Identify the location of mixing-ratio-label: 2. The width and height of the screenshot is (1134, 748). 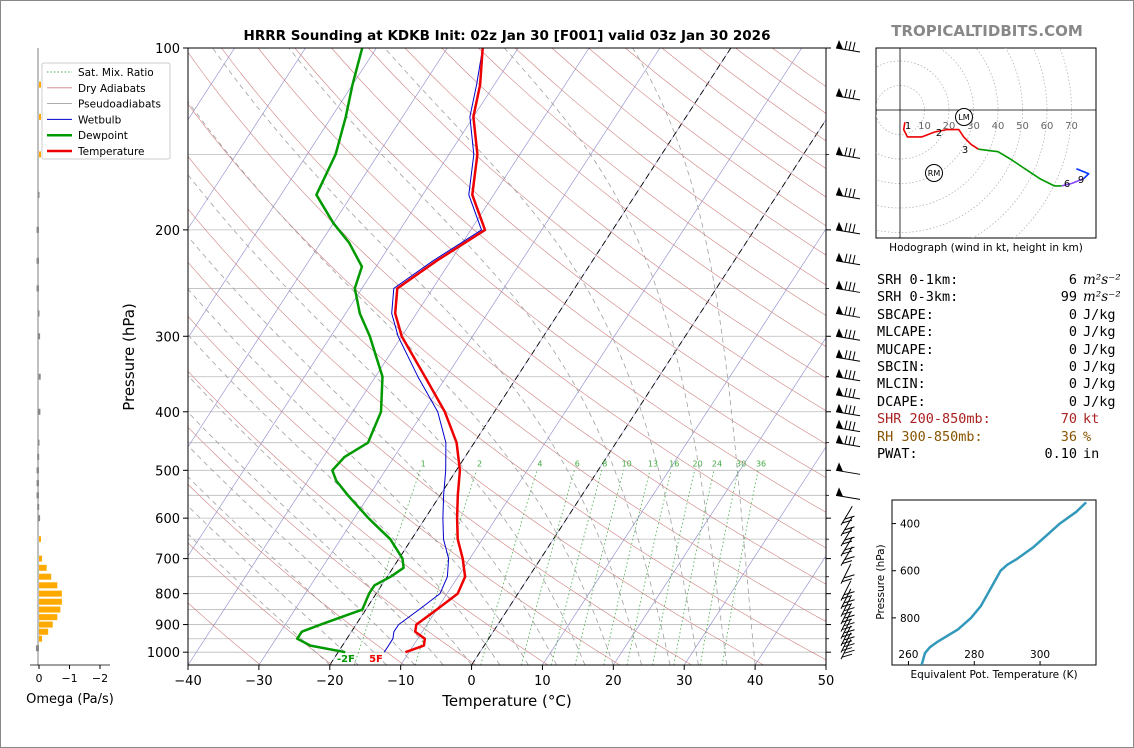
(479, 463).